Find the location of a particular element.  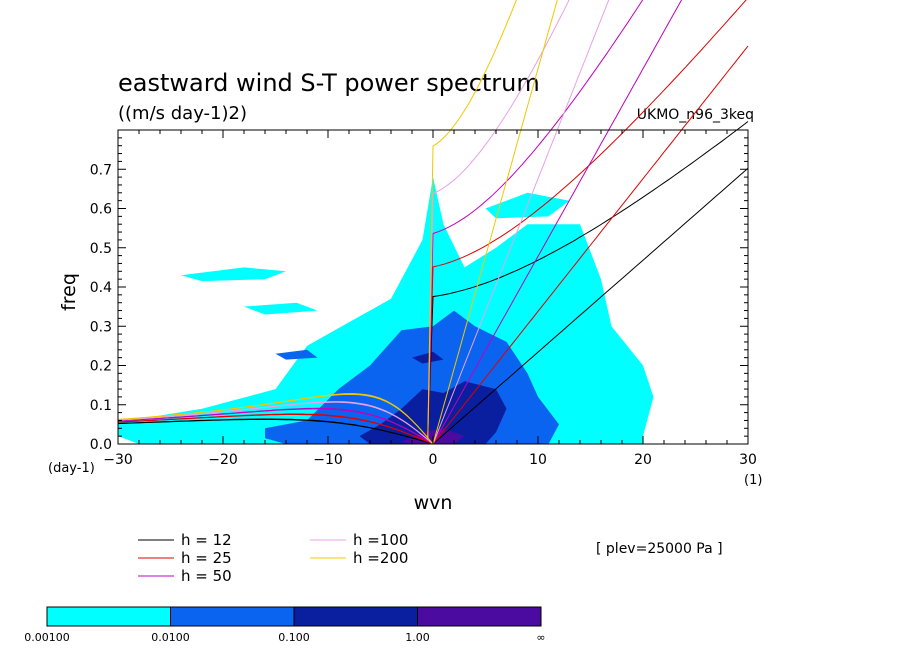

kelvin-curve-h100 is located at coordinates (521, 222).